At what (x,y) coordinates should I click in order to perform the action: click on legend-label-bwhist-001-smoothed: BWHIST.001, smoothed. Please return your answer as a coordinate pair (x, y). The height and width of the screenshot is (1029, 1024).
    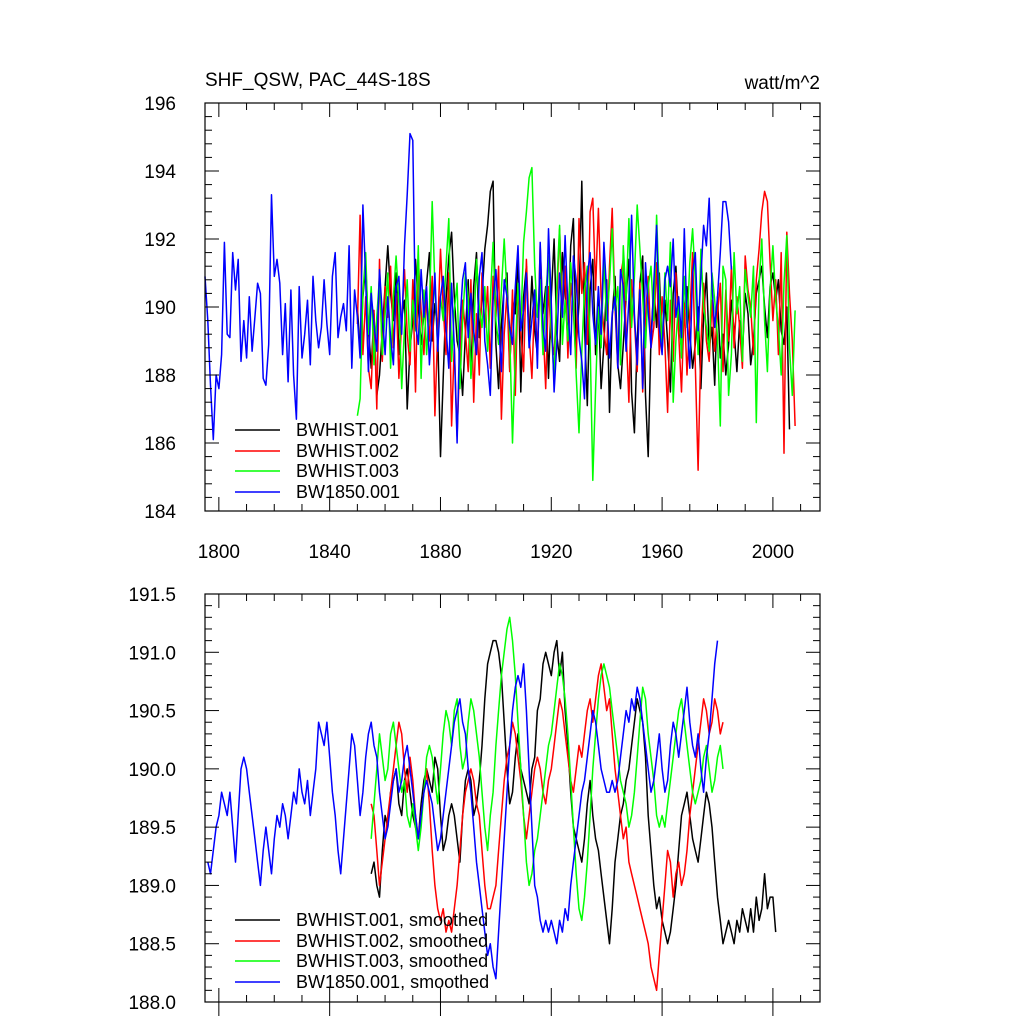
    Looking at the image, I should click on (392, 920).